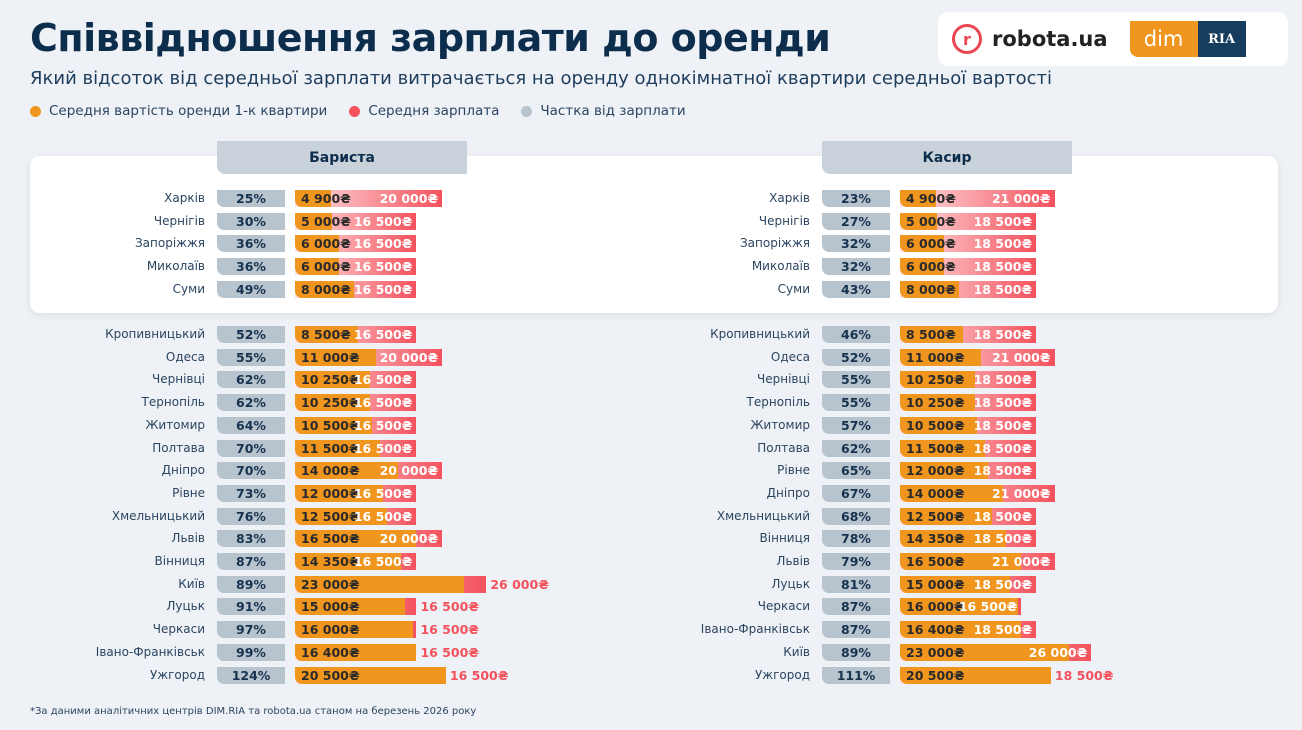  I want to click on city-label: Кропивницький, so click(155, 334).